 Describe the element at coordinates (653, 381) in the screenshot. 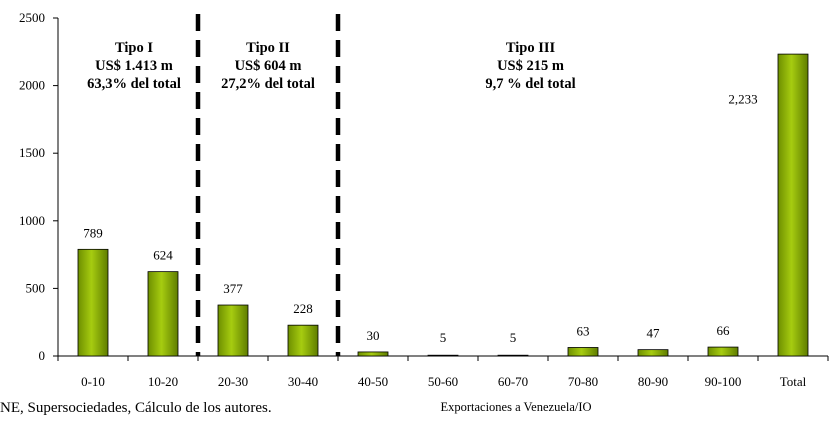

I see `x-tick-label: 80-90` at that location.